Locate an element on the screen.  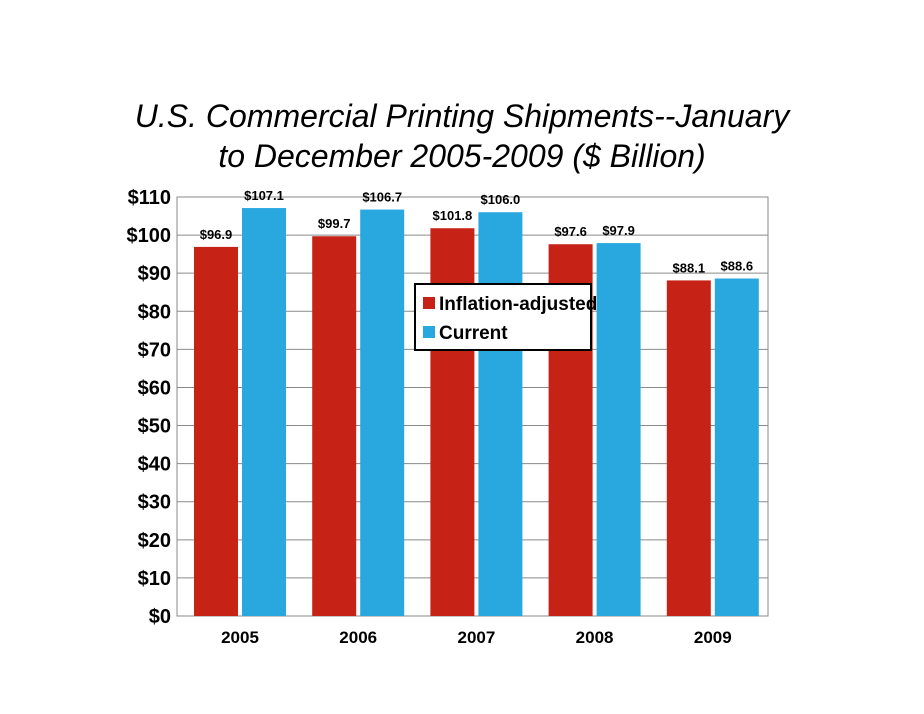
bar-current-2007 is located at coordinates (500, 414).